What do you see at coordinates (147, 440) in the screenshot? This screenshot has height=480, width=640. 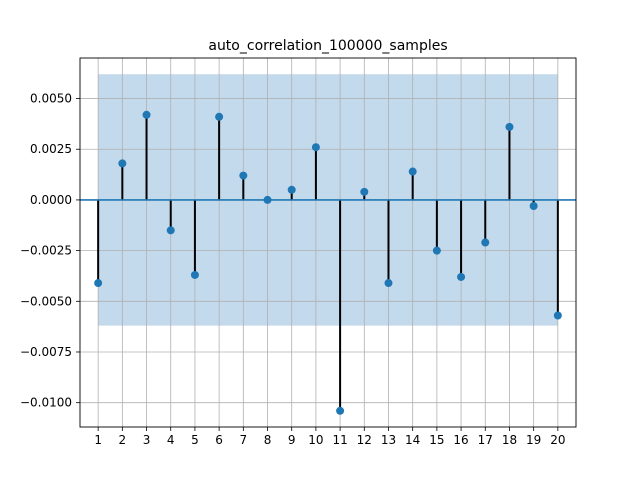 I see `x-tick-label: 3` at bounding box center [147, 440].